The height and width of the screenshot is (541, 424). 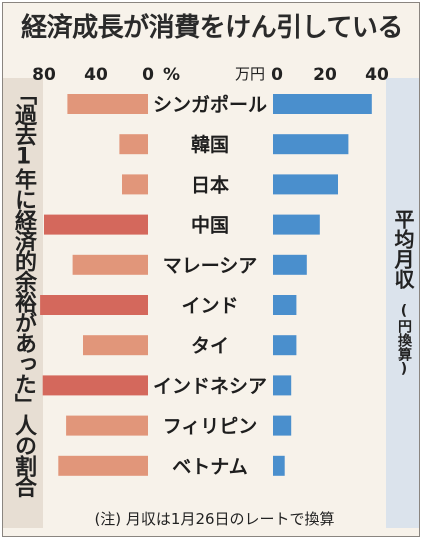 I want to click on category-label: マレーシア, so click(x=210, y=266).